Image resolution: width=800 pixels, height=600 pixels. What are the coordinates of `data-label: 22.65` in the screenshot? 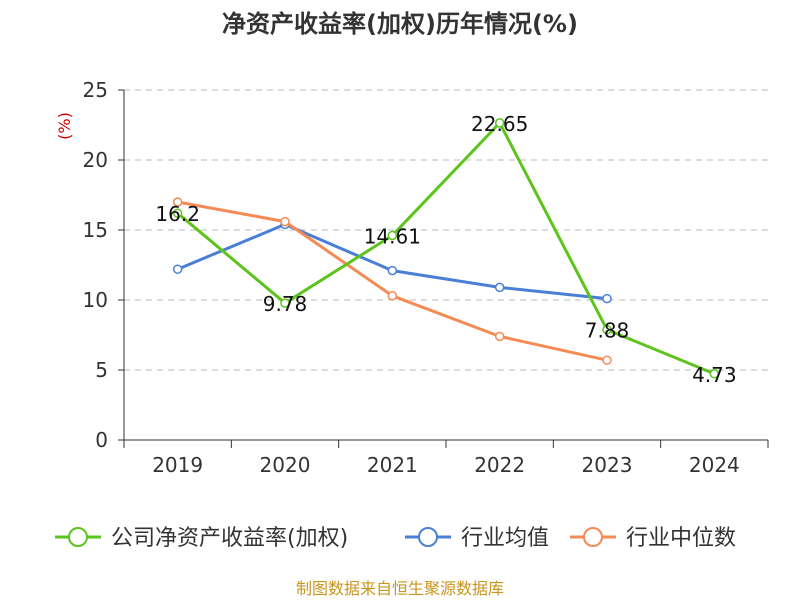 It's located at (499, 124).